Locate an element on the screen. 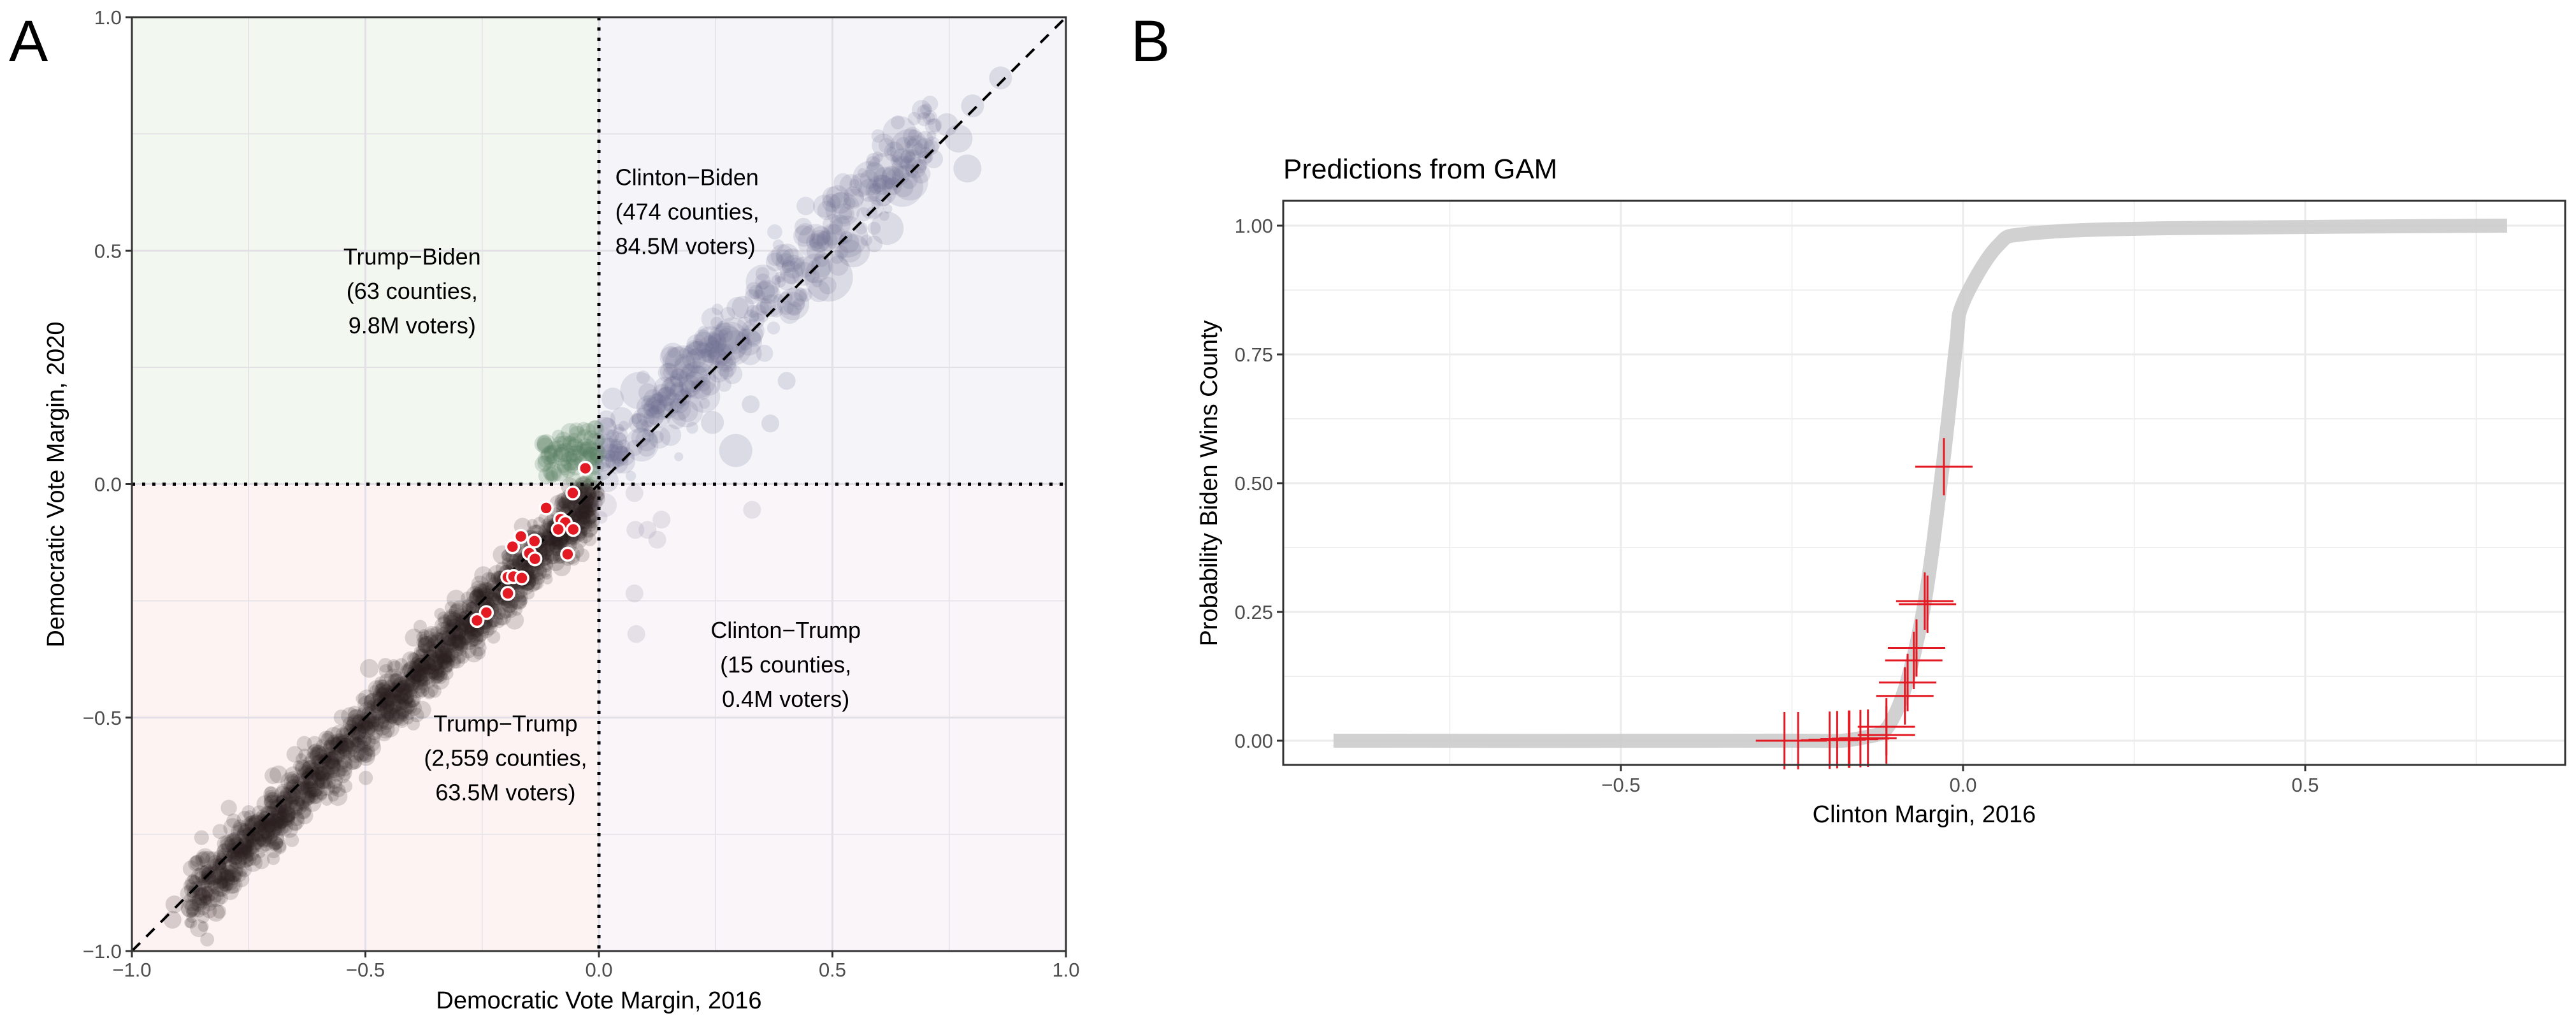  county-markers is located at coordinates (1864, 603).